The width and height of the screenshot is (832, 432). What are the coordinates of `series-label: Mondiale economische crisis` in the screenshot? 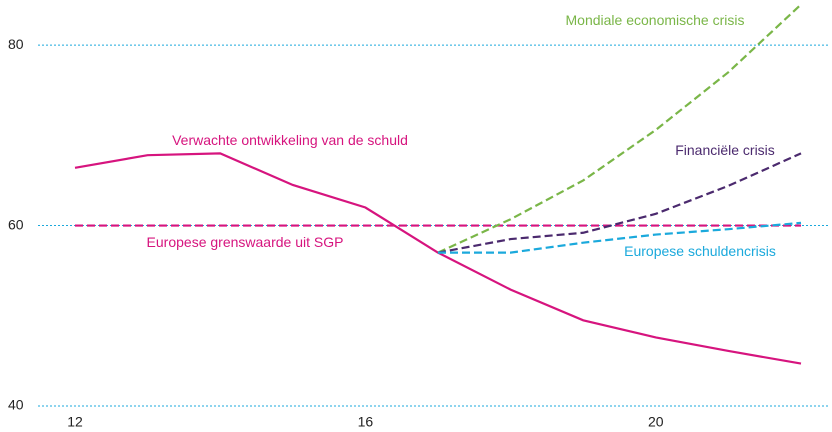 It's located at (655, 20).